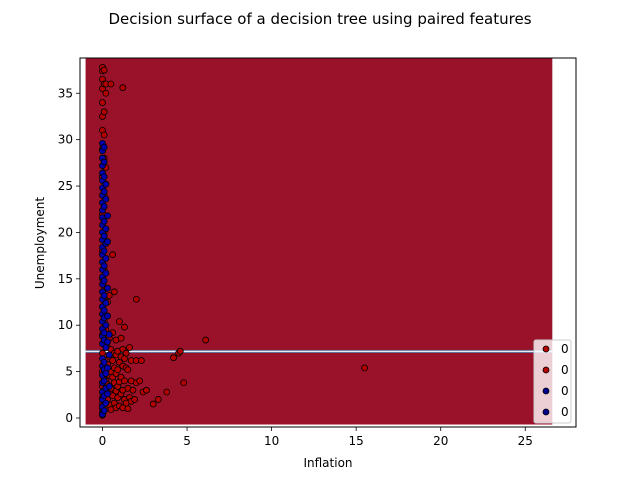 The image size is (640, 480). What do you see at coordinates (103, 441) in the screenshot?
I see `x-tick-label-0: 0` at bounding box center [103, 441].